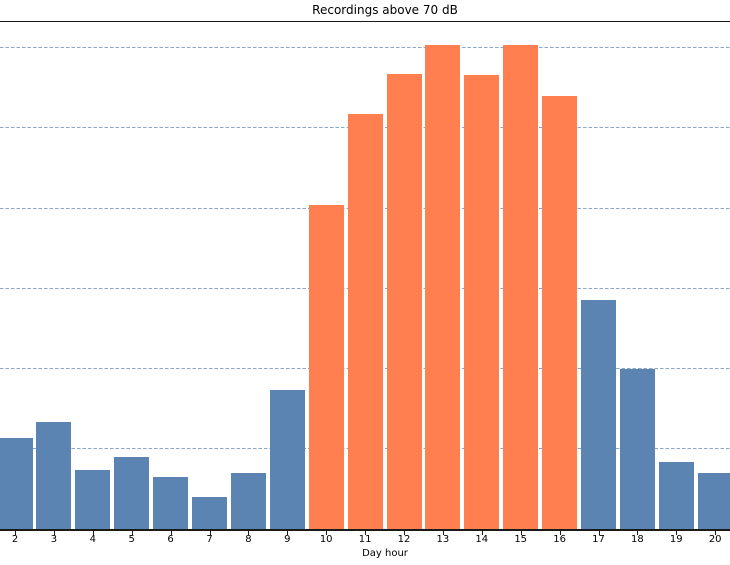 The height and width of the screenshot is (565, 730). Describe the element at coordinates (54, 539) in the screenshot. I see `x-tick-label-3: 3` at that location.